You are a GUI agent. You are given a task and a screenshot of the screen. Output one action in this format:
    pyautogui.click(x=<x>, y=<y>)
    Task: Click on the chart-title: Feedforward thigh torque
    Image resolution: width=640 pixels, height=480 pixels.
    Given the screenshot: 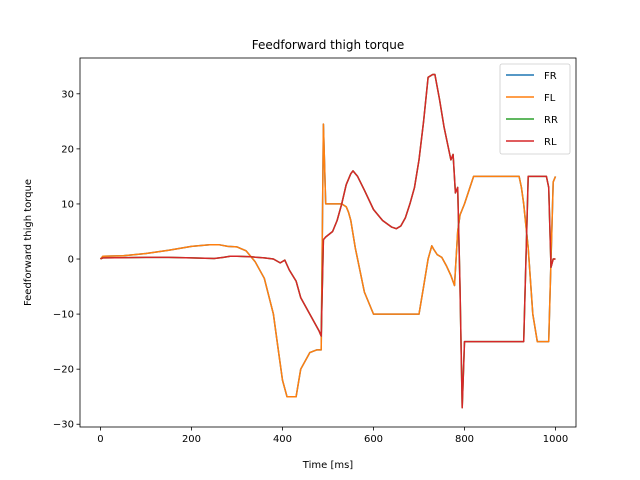 What is the action you would take?
    pyautogui.click(x=328, y=45)
    